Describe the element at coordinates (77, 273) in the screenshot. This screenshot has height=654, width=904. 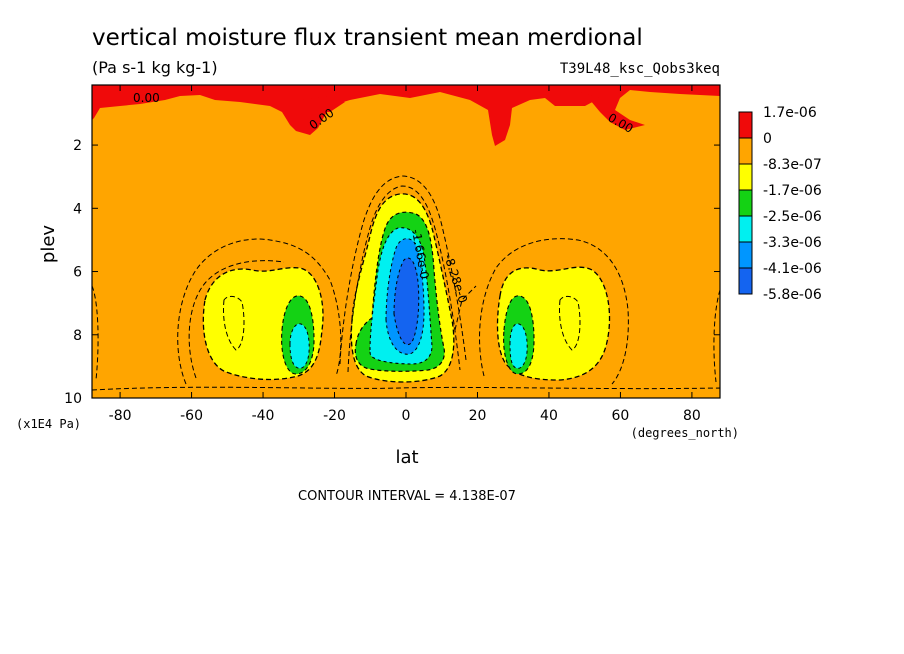
I see `y-tick-label: 6` at that location.